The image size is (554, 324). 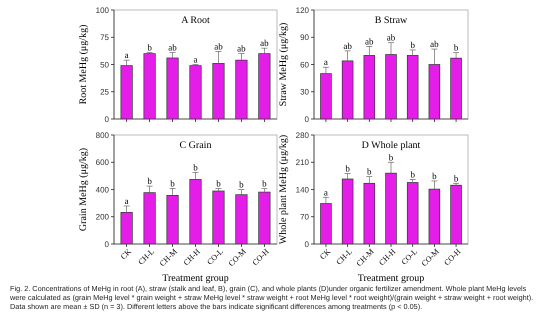 What do you see at coordinates (303, 10) in the screenshot?
I see `y-tick-label: 120` at bounding box center [303, 10].